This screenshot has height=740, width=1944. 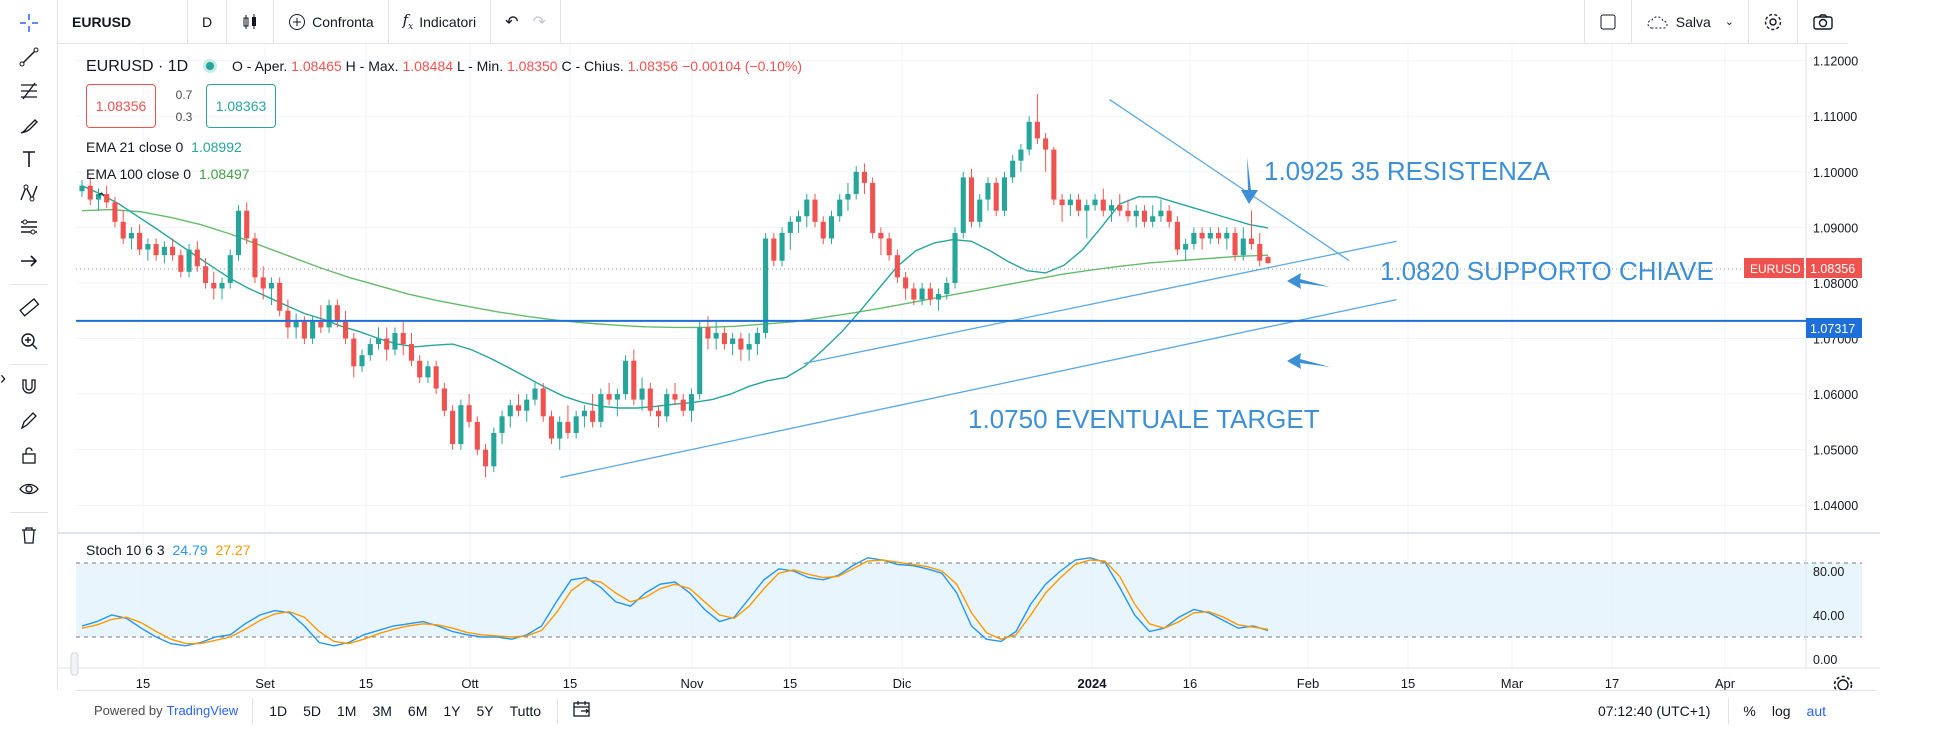 What do you see at coordinates (3, 378) in the screenshot?
I see `panel-expand-icon: ›` at bounding box center [3, 378].